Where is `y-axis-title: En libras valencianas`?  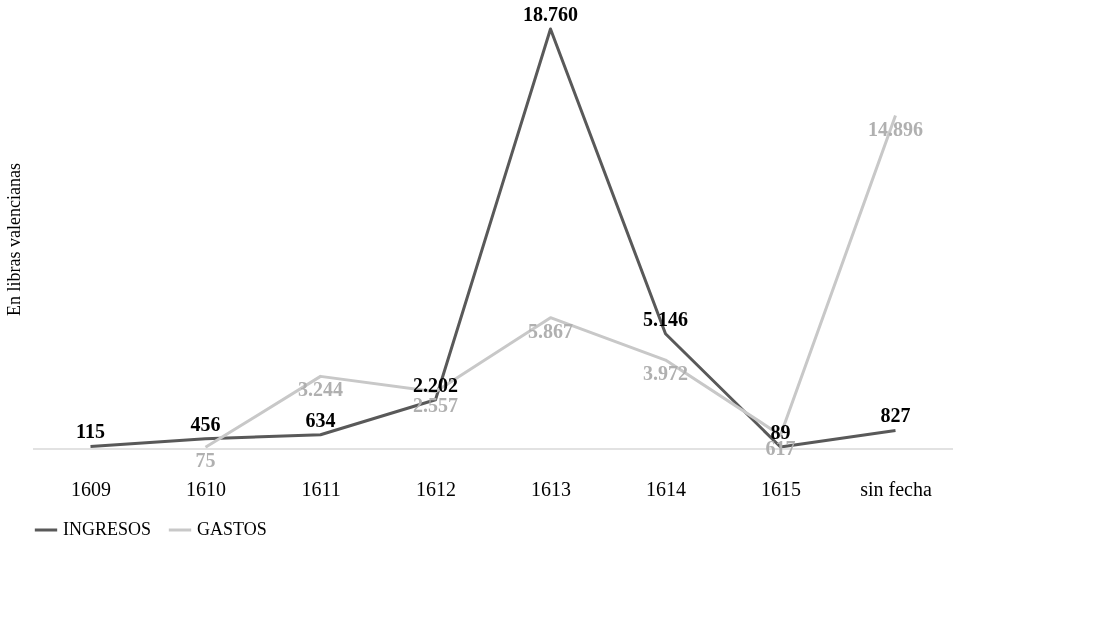 y-axis-title: En libras valencianas is located at coordinates (13, 239).